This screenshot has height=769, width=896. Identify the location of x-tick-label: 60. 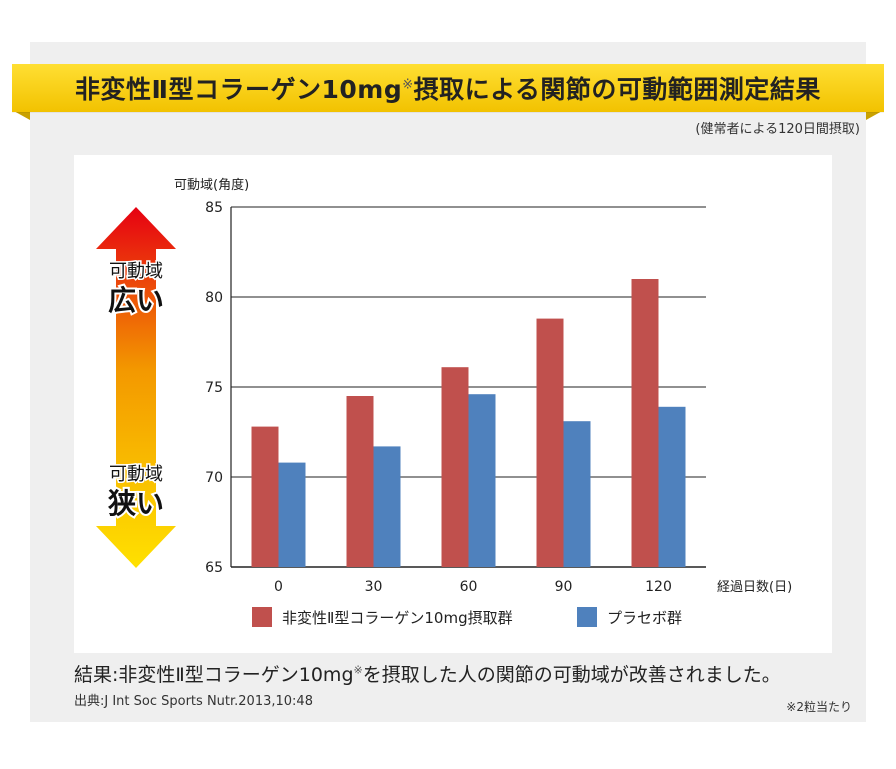
(469, 587).